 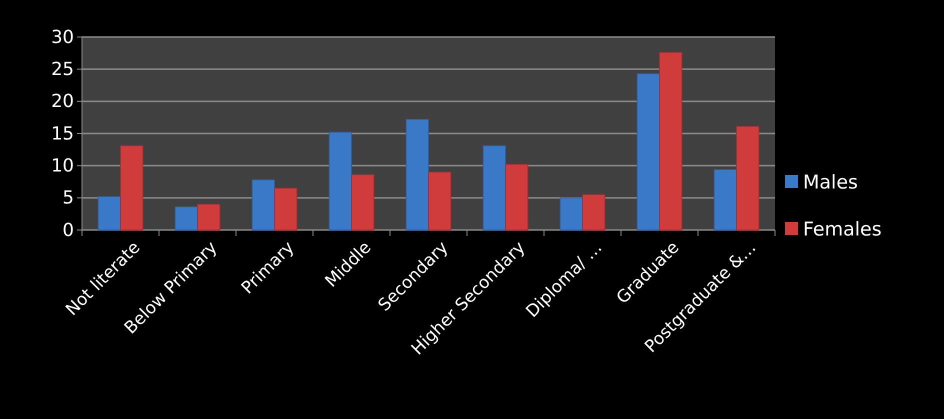 I want to click on legend-label: Males, so click(x=830, y=183).